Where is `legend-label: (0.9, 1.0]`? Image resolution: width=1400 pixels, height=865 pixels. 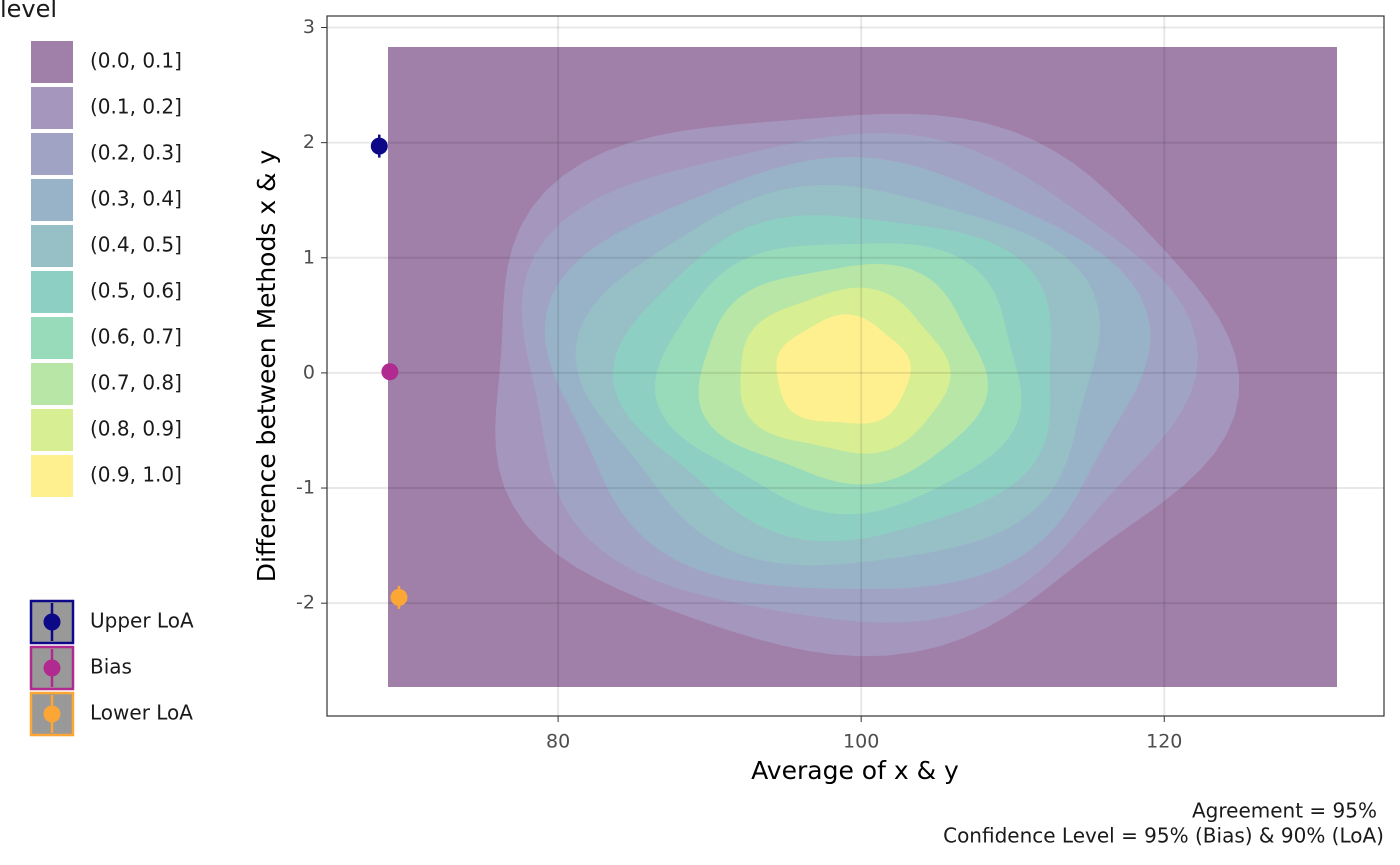
legend-label: (0.9, 1.0] is located at coordinates (136, 475).